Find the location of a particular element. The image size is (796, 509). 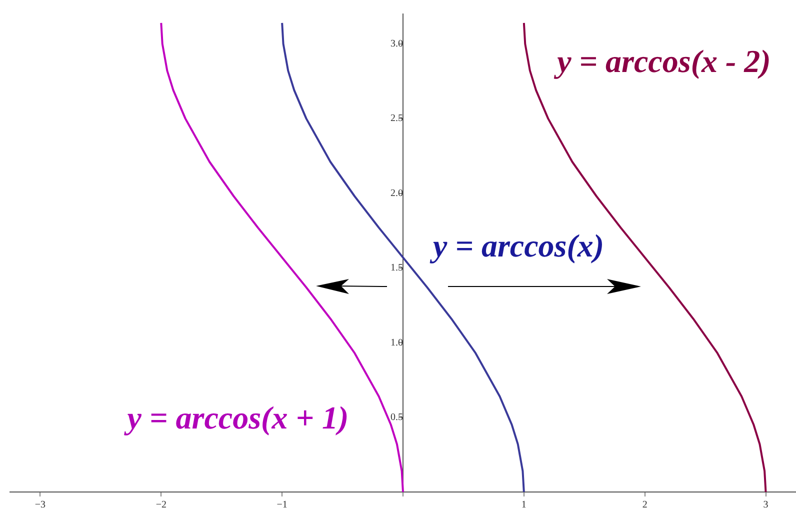

x-tick-label: −3 is located at coordinates (40, 504).